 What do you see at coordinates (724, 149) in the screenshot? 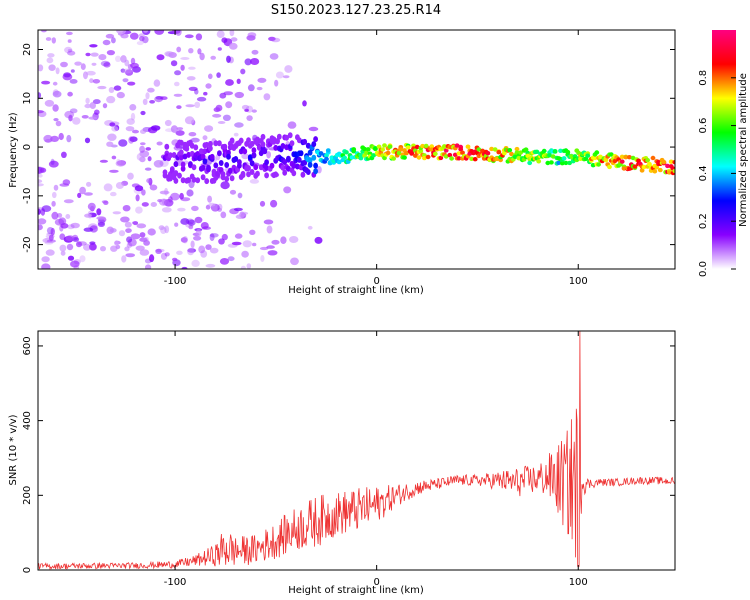
I see `colorbar-gradient` at bounding box center [724, 149].